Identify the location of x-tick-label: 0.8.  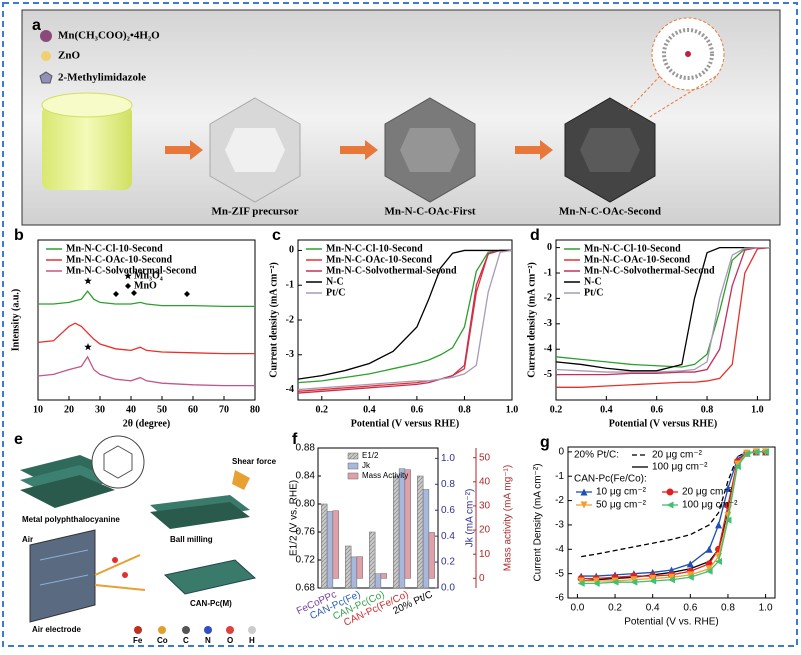
(464, 409).